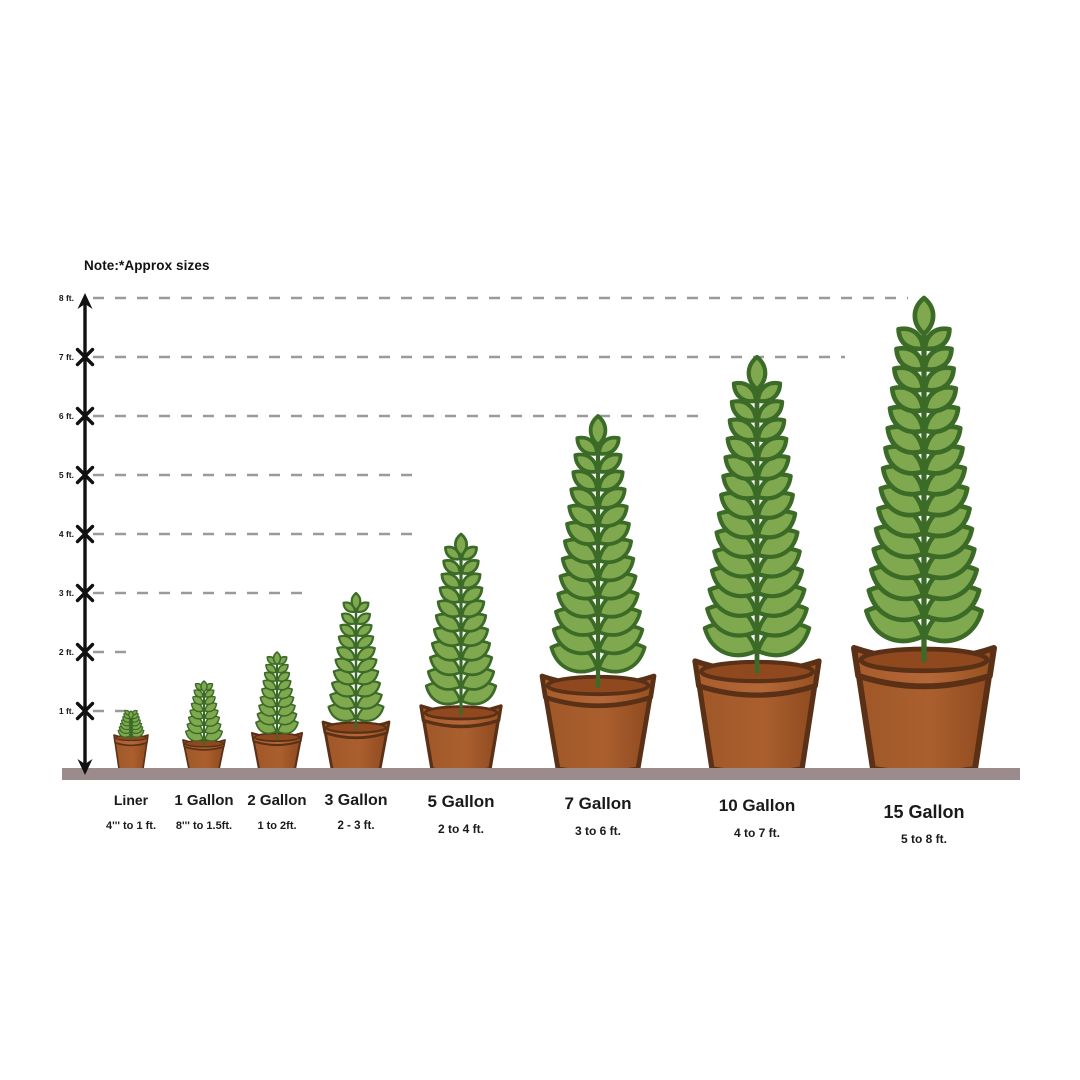 This screenshot has width=1080, height=1080. I want to click on category-label-1-gallon: 1 Gallon, so click(204, 800).